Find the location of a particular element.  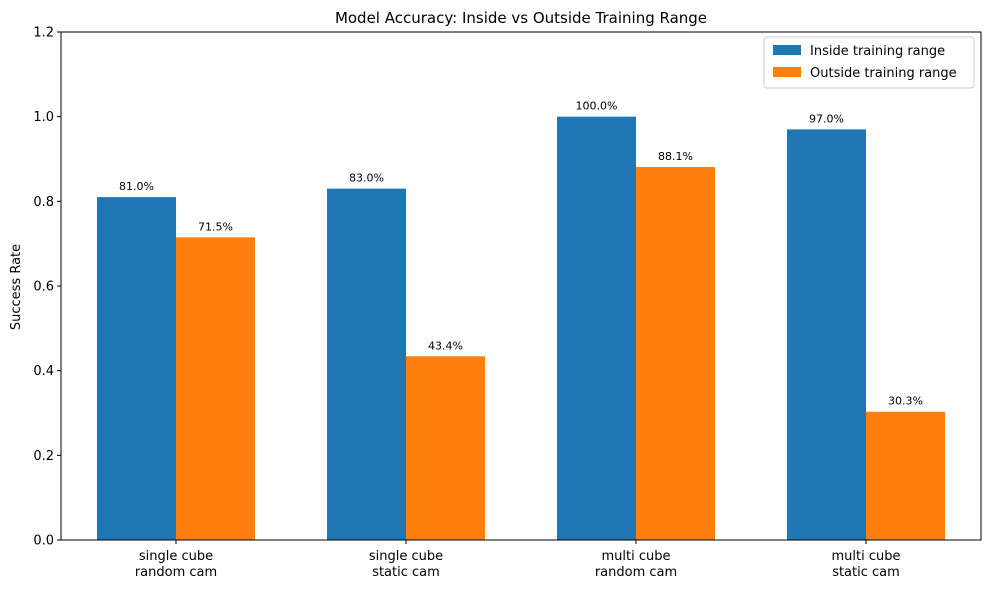

y-tick-label: 0.6 is located at coordinates (43, 287).